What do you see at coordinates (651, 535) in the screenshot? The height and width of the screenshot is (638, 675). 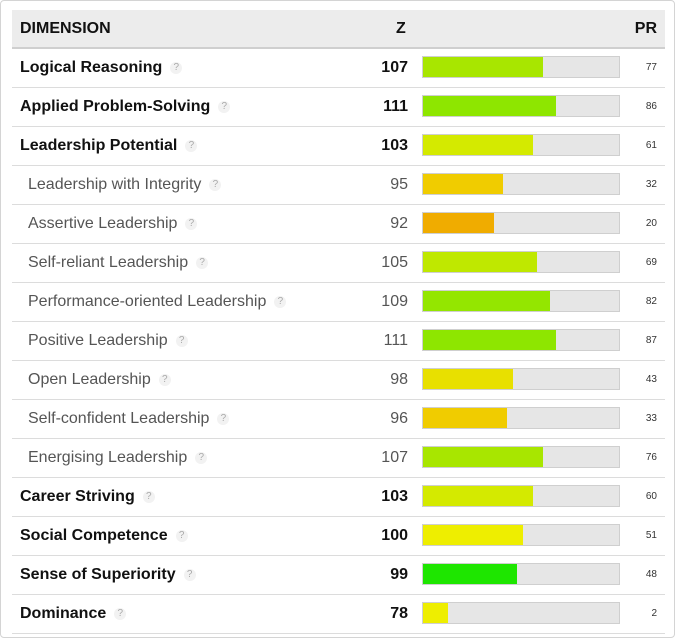 I see `percentile-rank: 51` at bounding box center [651, 535].